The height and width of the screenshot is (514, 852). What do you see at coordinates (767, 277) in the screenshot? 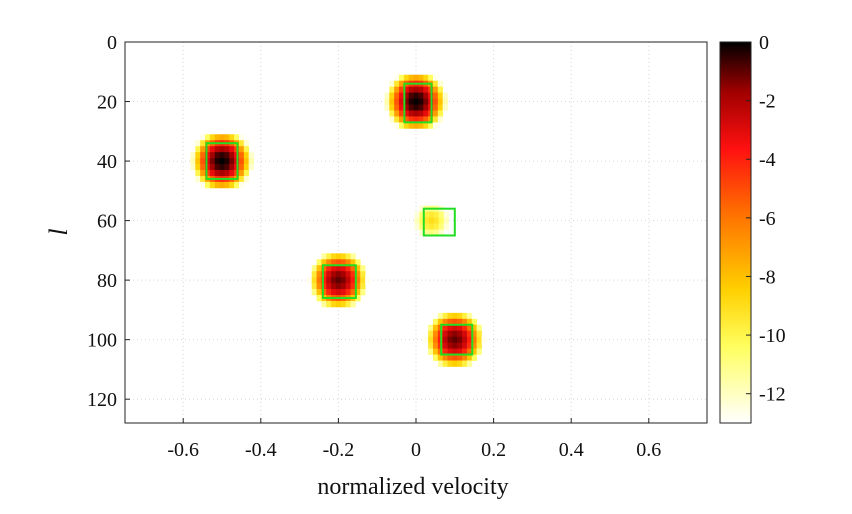
I see `colorbar-tick-label: -8` at bounding box center [767, 277].